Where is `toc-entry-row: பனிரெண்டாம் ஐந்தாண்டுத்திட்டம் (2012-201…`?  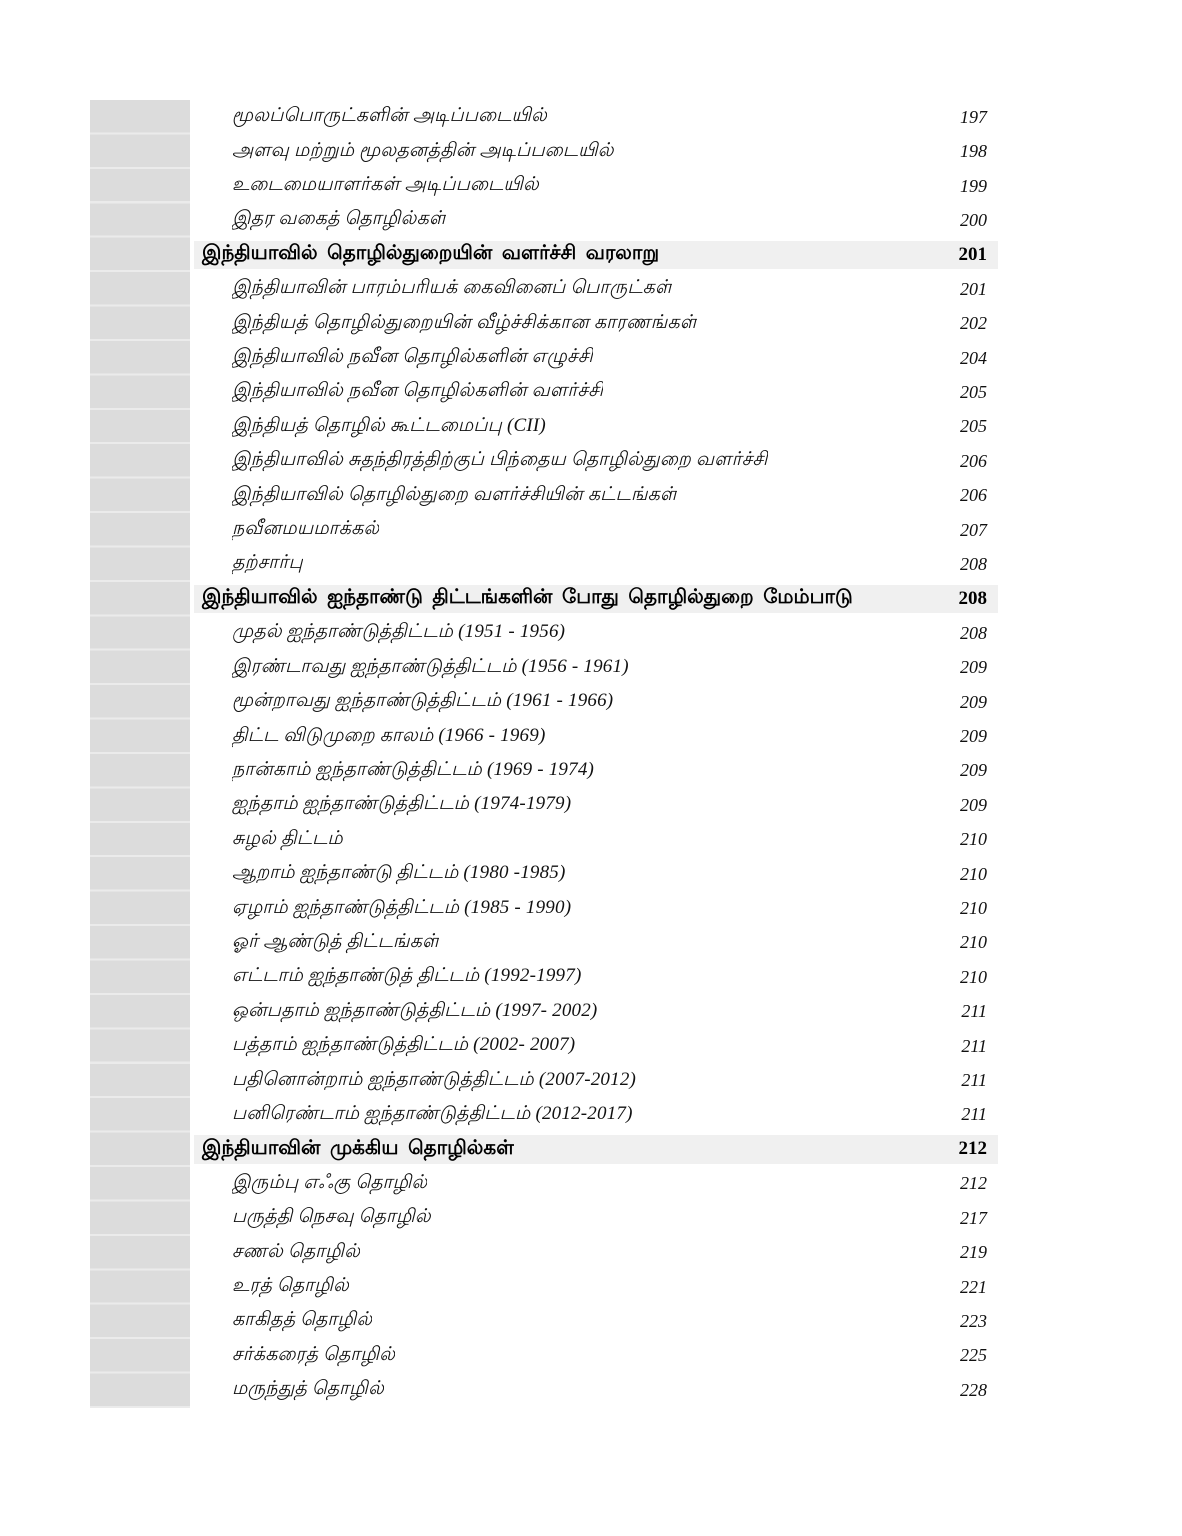
toc-entry-row: பனிரெண்டாம் ஐந்தாண்டுத்திட்டம் (2012-201… is located at coordinates (596, 1115).